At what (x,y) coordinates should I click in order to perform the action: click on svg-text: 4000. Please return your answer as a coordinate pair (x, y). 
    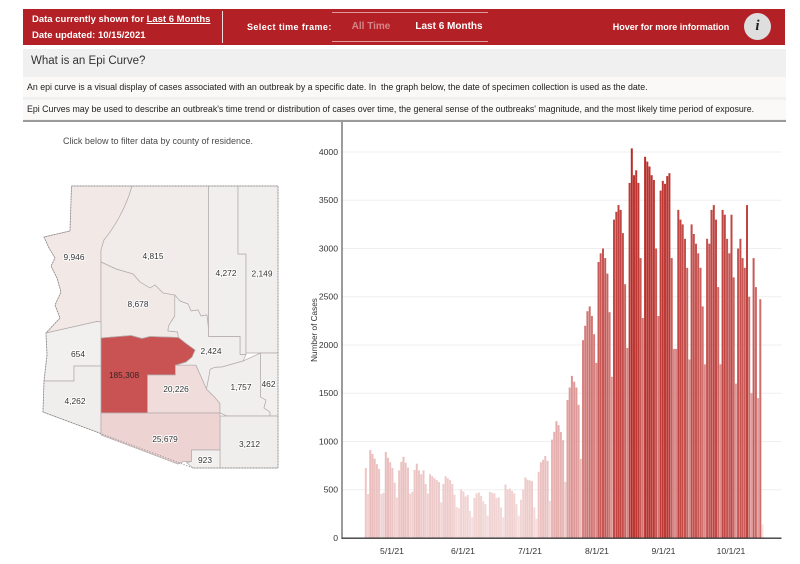
    Looking at the image, I should click on (328, 152).